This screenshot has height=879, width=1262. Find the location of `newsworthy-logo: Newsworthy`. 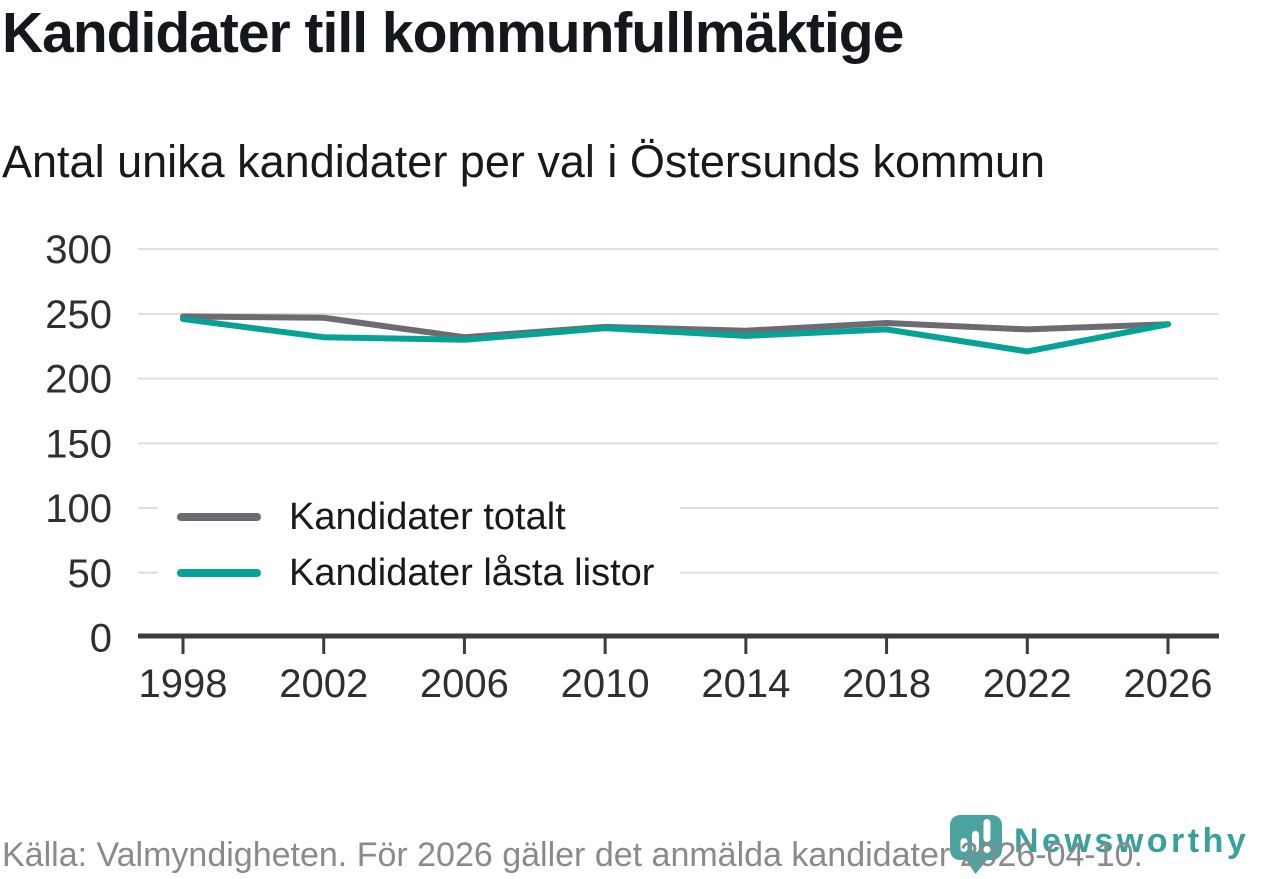

newsworthy-logo: Newsworthy is located at coordinates (1098, 846).